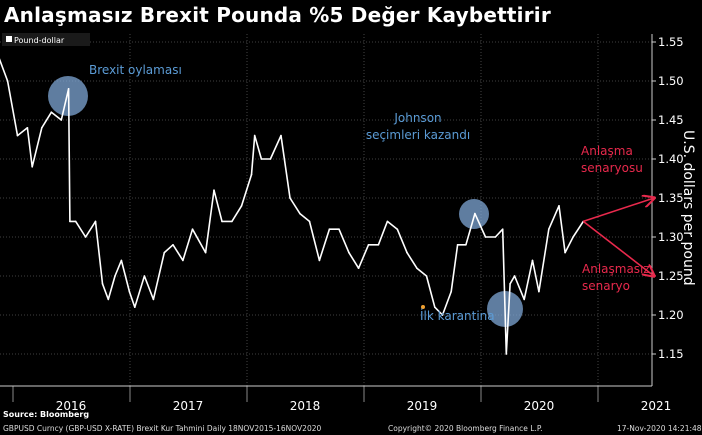 The height and width of the screenshot is (435, 702). What do you see at coordinates (671, 120) in the screenshot?
I see `y-tick-label: 1.45` at bounding box center [671, 120].